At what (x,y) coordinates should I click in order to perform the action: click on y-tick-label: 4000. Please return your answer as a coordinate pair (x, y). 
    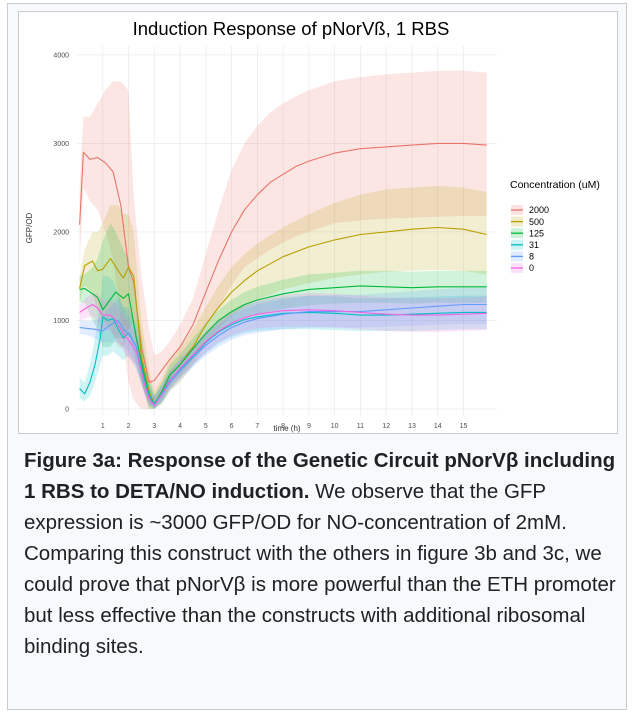
    Looking at the image, I should click on (61, 55).